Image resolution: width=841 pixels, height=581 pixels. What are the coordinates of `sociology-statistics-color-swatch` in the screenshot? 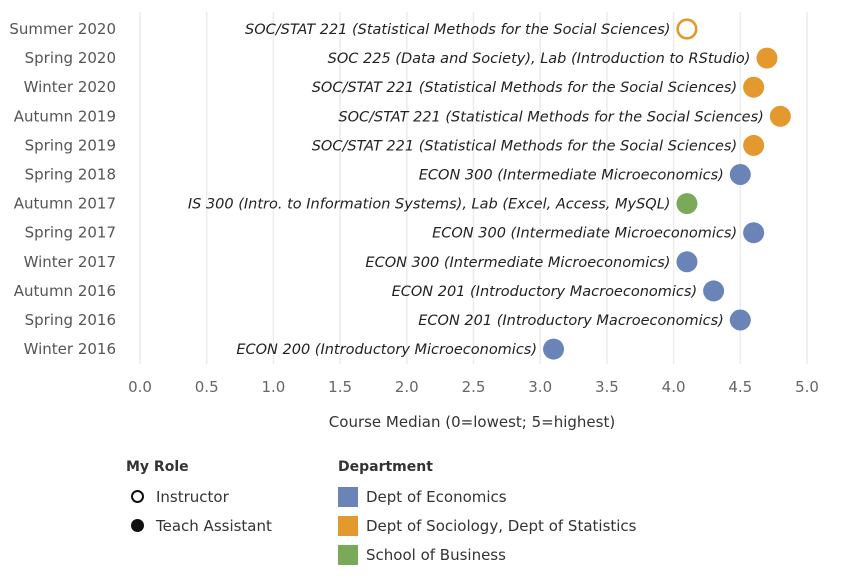 It's located at (348, 525).